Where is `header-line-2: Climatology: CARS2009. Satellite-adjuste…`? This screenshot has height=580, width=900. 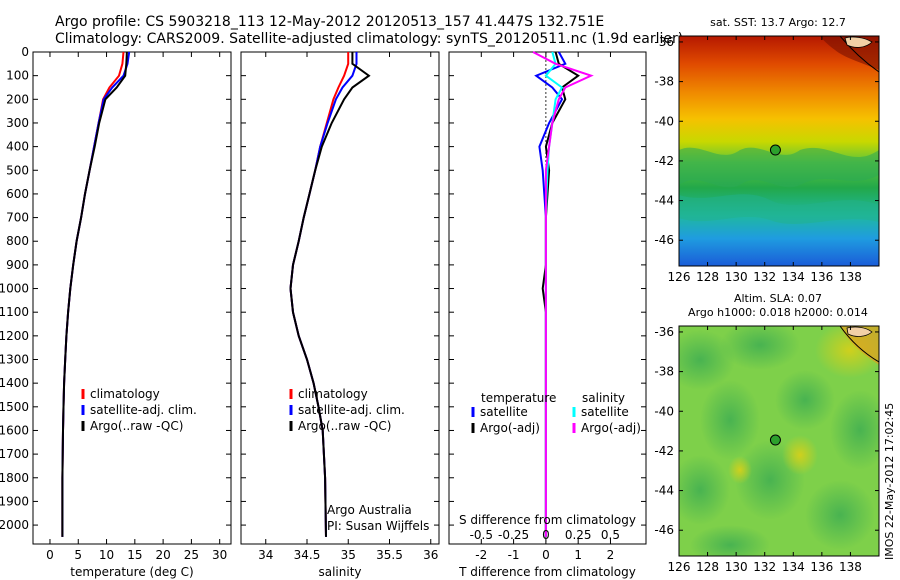 header-line-2: Climatology: CARS2009. Satellite-adjuste… is located at coordinates (369, 39).